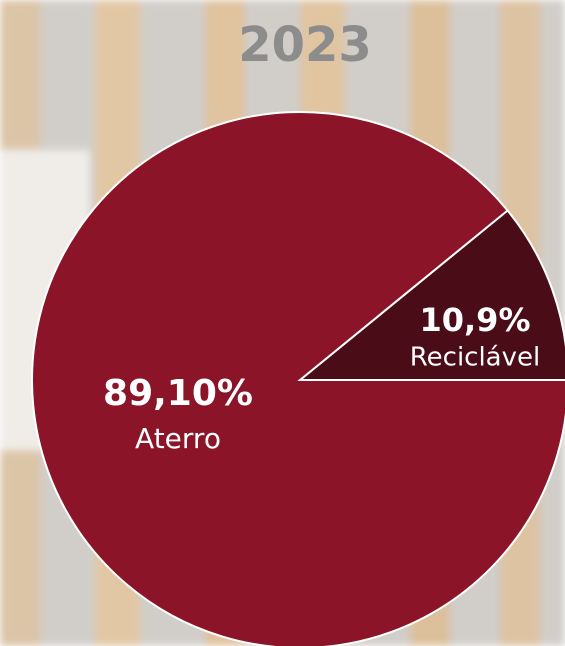 The height and width of the screenshot is (646, 565). What do you see at coordinates (178, 393) in the screenshot?
I see `value-label: 89,10%` at bounding box center [178, 393].